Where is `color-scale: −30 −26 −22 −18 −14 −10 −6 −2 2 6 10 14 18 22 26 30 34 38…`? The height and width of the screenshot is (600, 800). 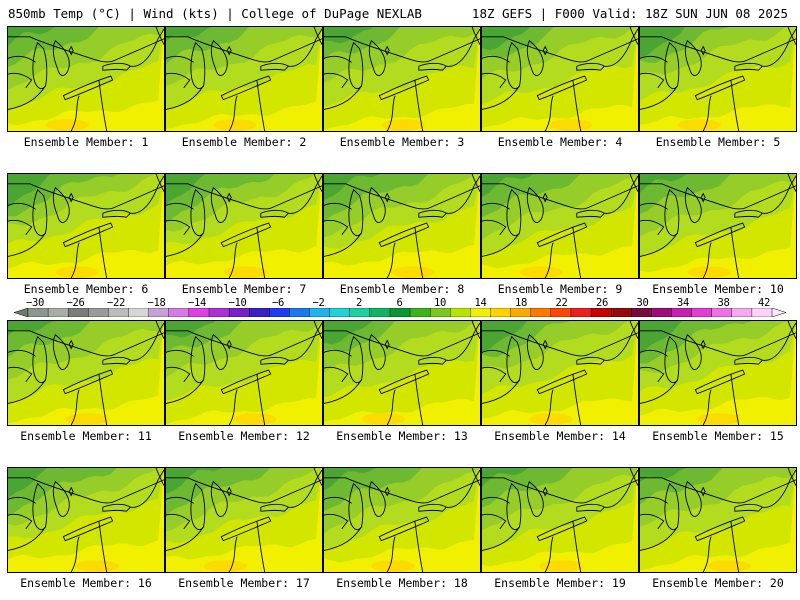 color-scale: −30 −26 −22 −18 −14 −10 −6 −2 2 6 10 14 18 22 26 30 34 38… is located at coordinates (400, 308).